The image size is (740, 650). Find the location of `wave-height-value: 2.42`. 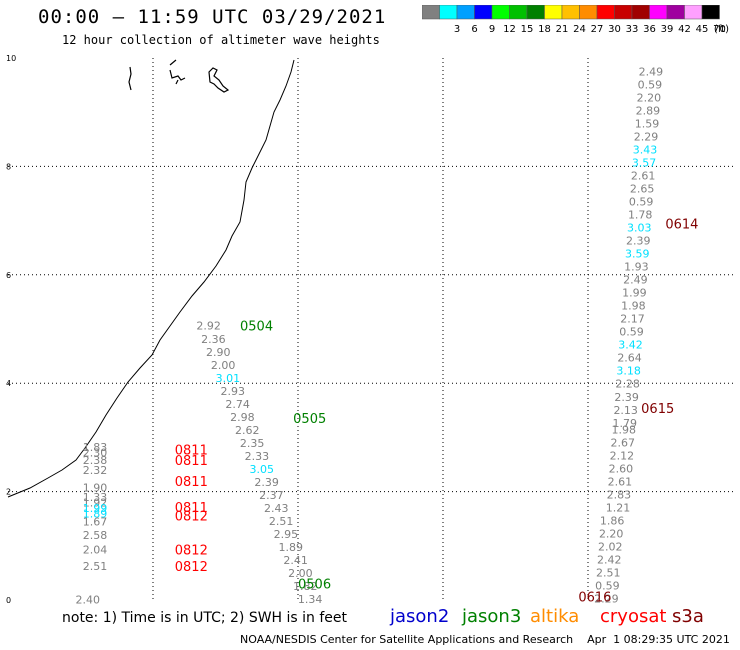

wave-height-value: 2.42 is located at coordinates (609, 559).